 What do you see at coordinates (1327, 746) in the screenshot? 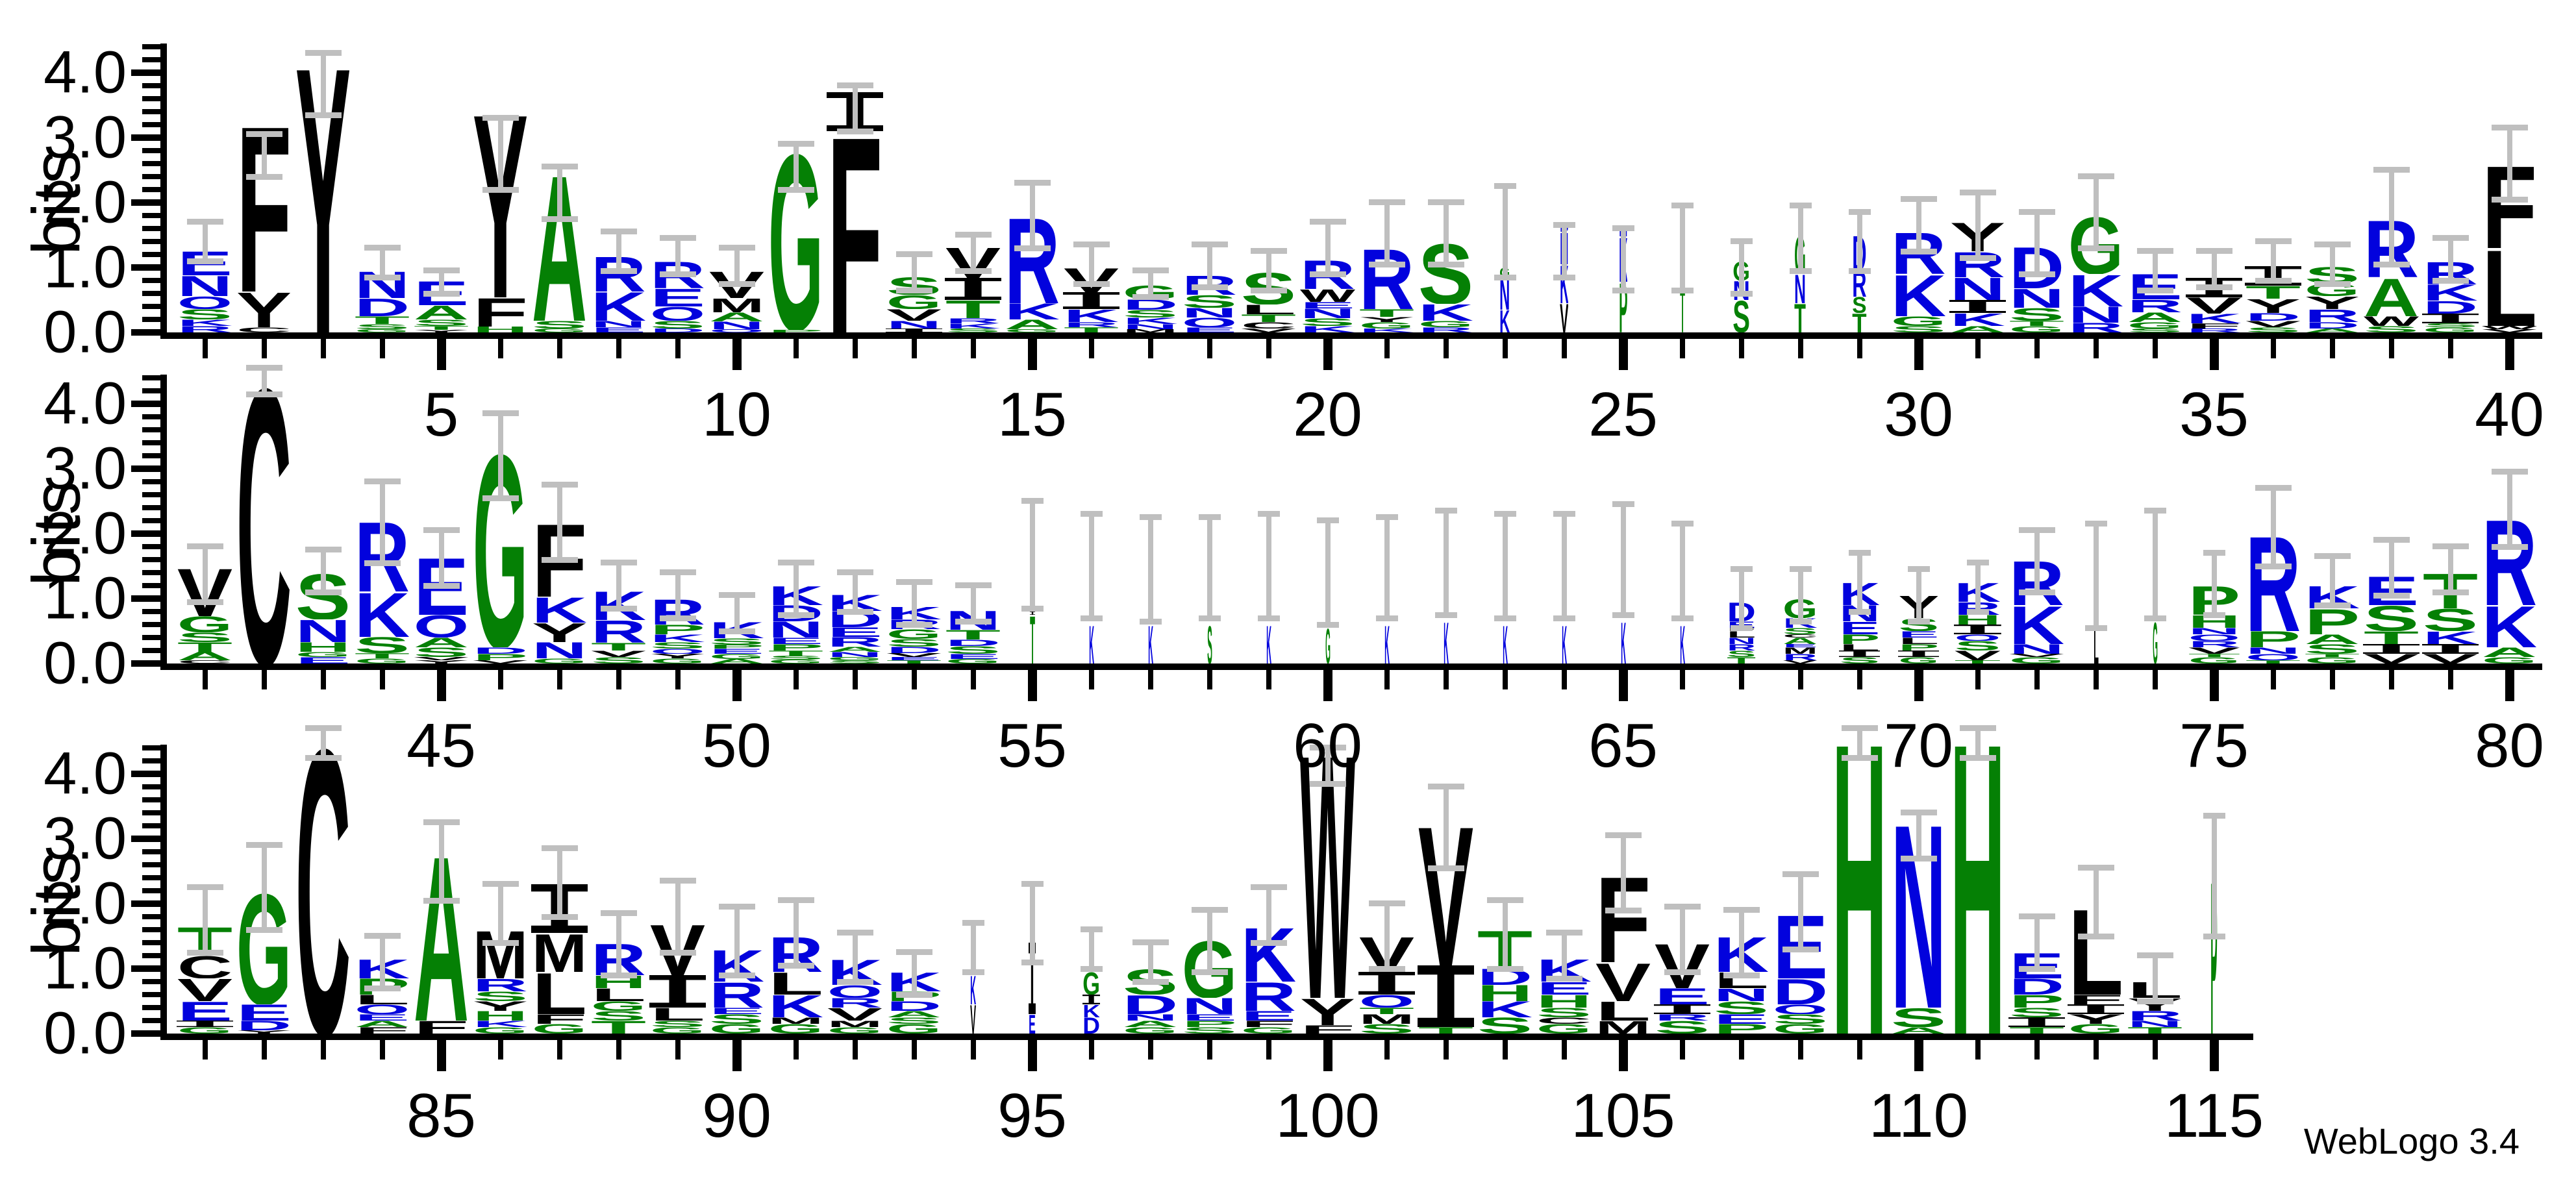
I see `x-axis-tick-label: 60` at bounding box center [1327, 746].